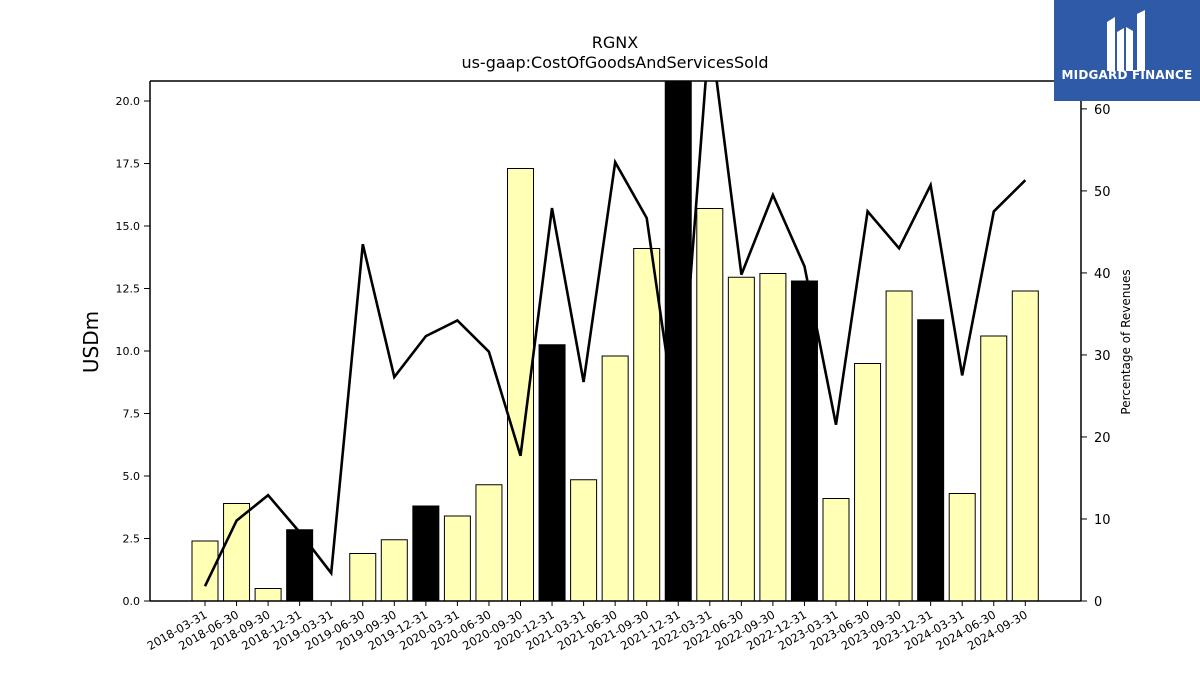 The height and width of the screenshot is (675, 1200). What do you see at coordinates (1102, 356) in the screenshot?
I see `y2-tick-label: 30` at bounding box center [1102, 356].